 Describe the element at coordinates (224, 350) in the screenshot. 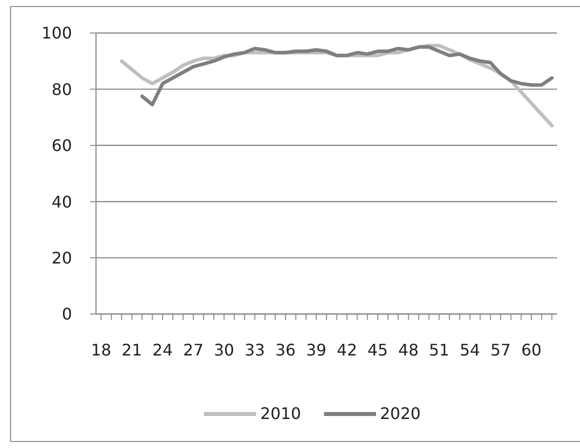

I see `x-tick-label: 30` at that location.